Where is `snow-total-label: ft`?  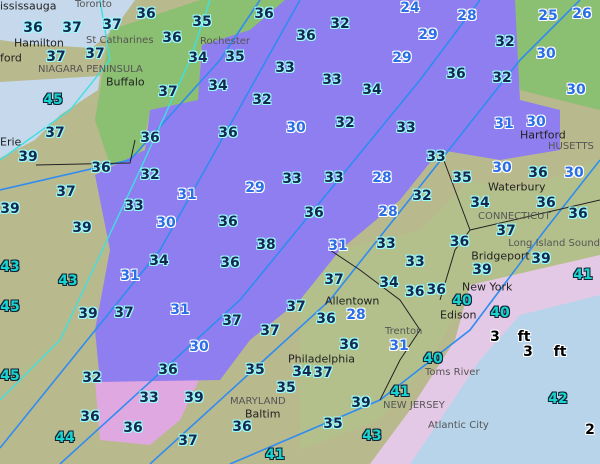 snow-total-label: ft is located at coordinates (560, 352).